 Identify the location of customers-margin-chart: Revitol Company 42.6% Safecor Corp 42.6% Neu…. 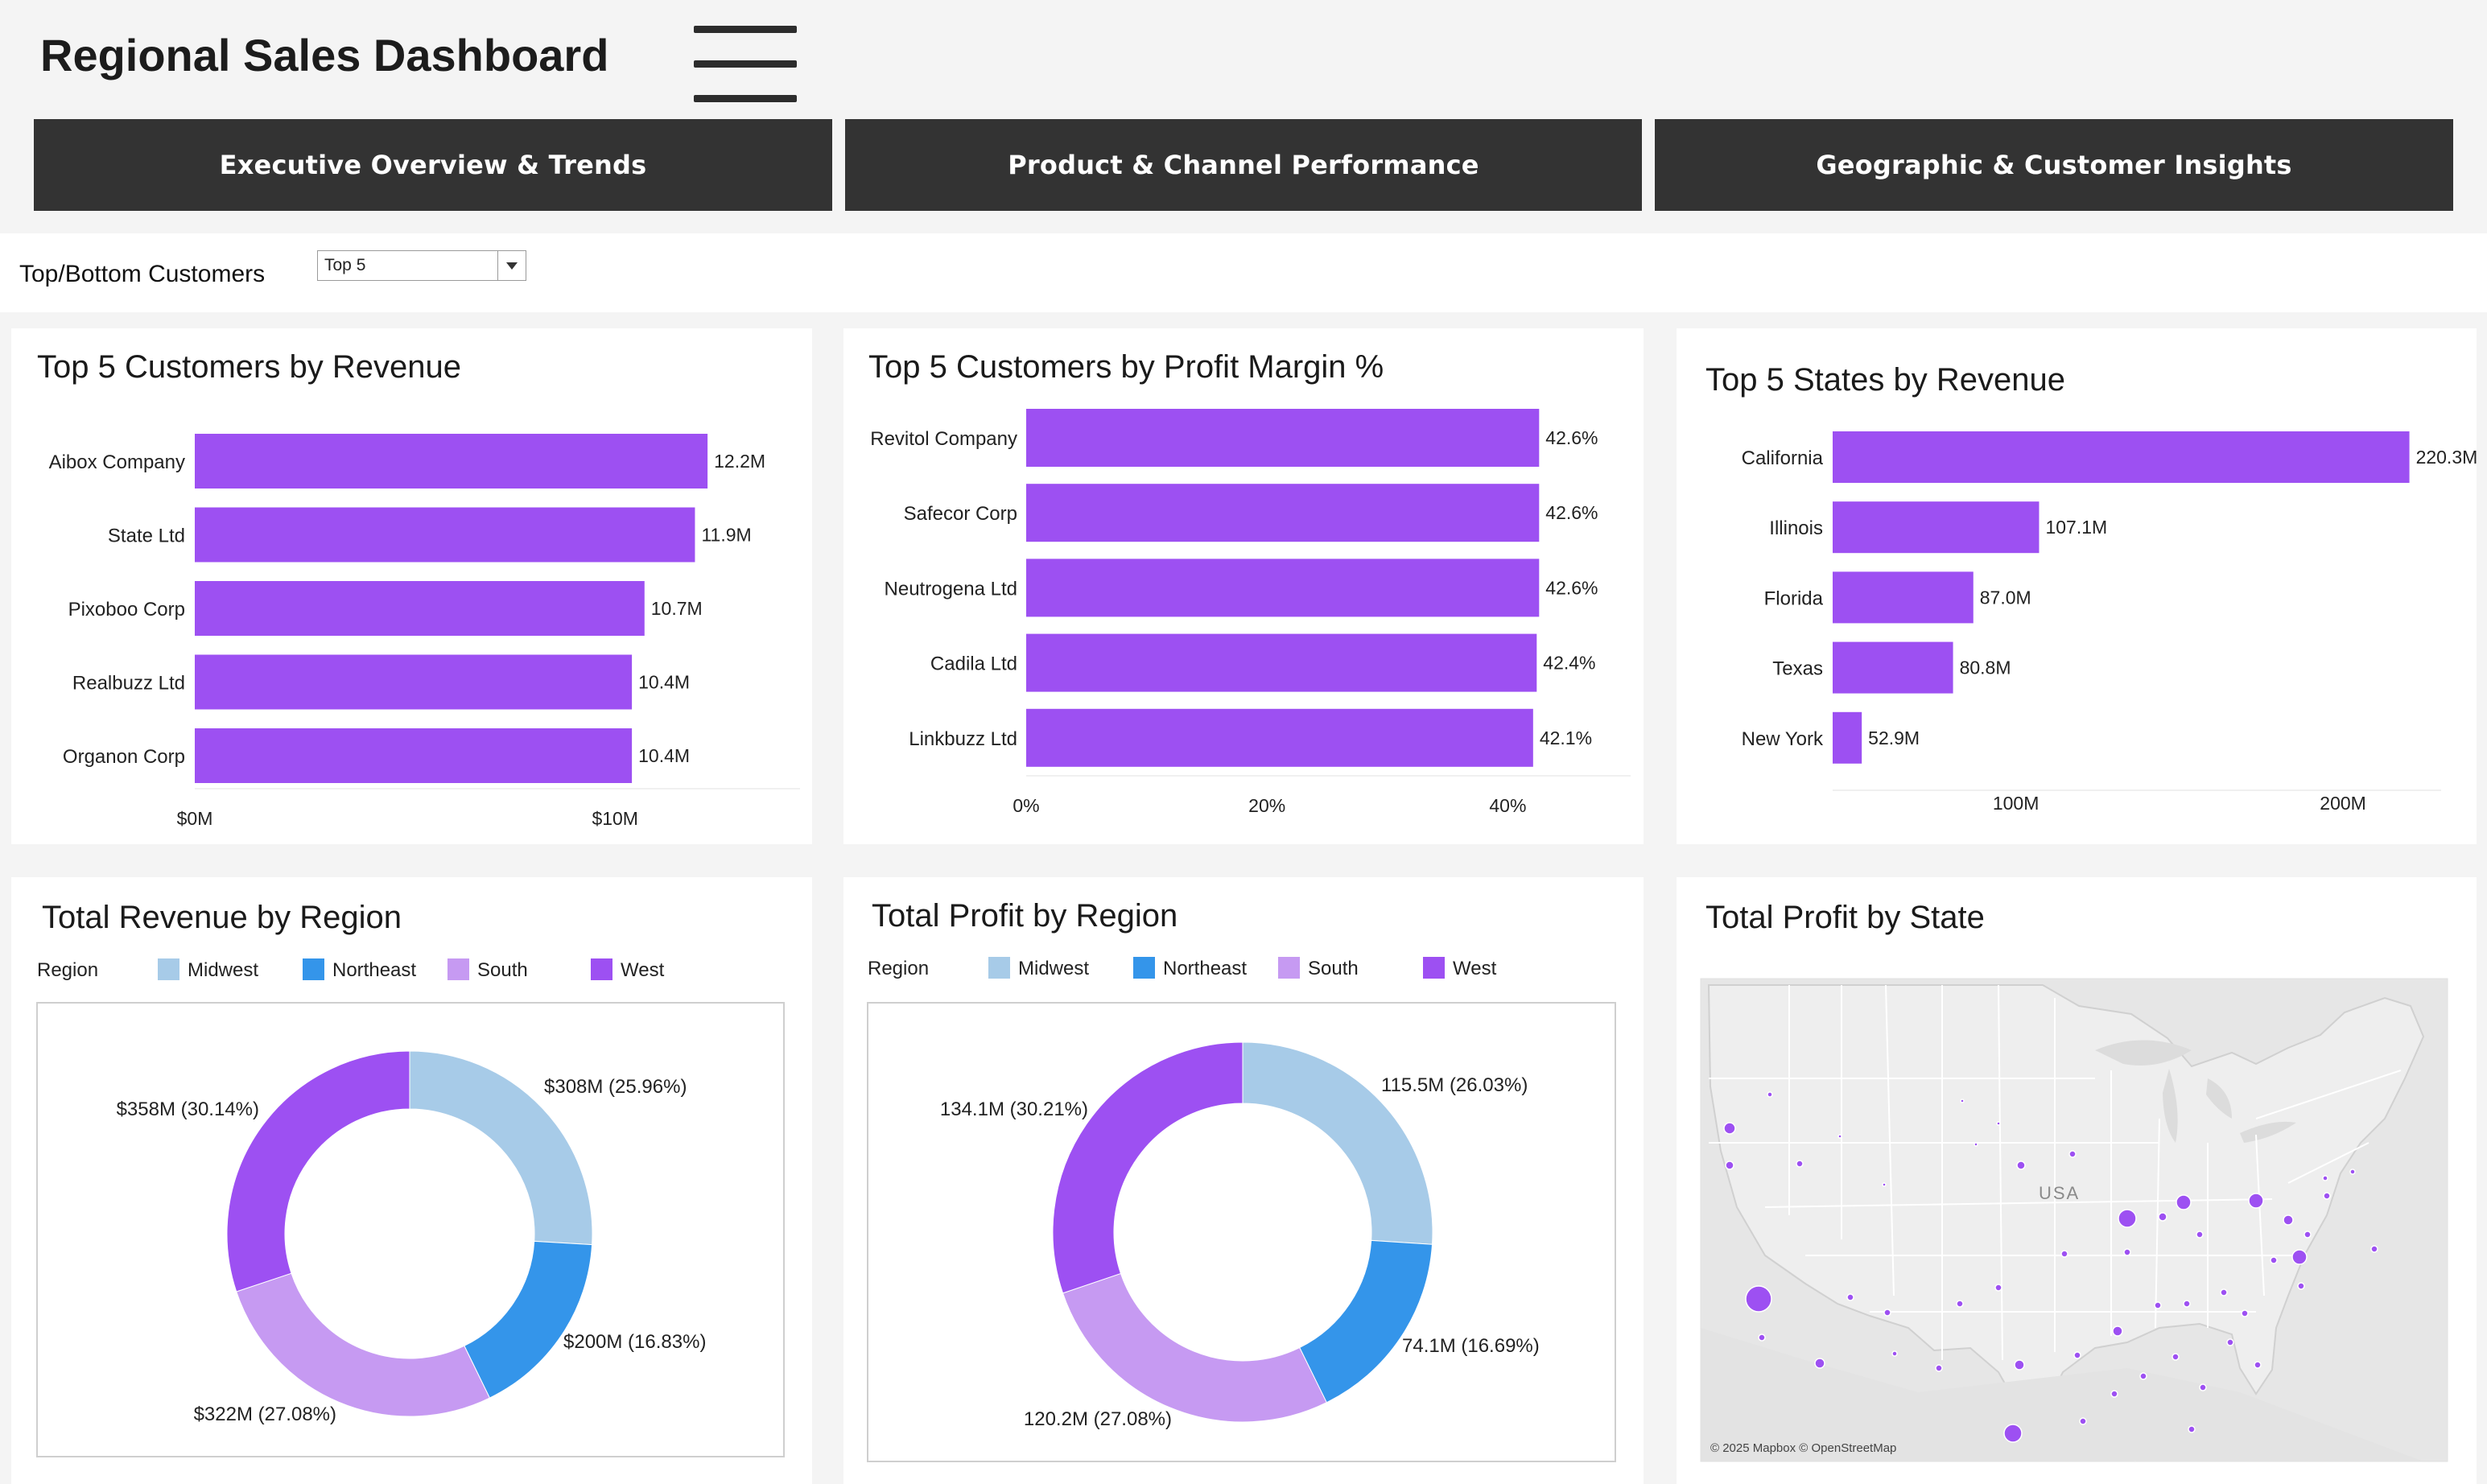
(1250, 612).